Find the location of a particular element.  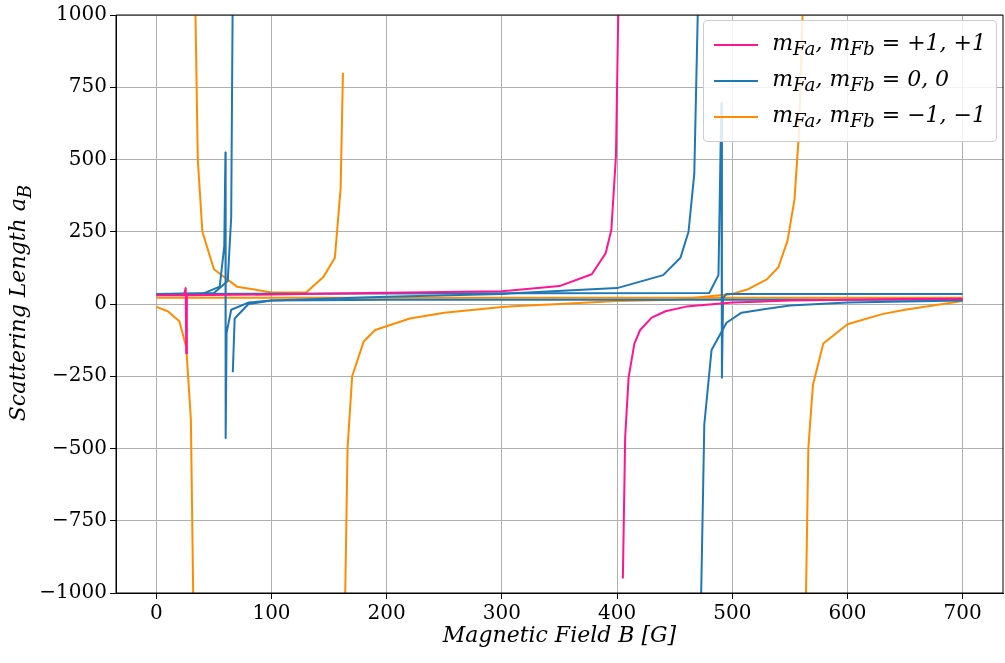

y-tick-label: −250 is located at coordinates (79, 374).